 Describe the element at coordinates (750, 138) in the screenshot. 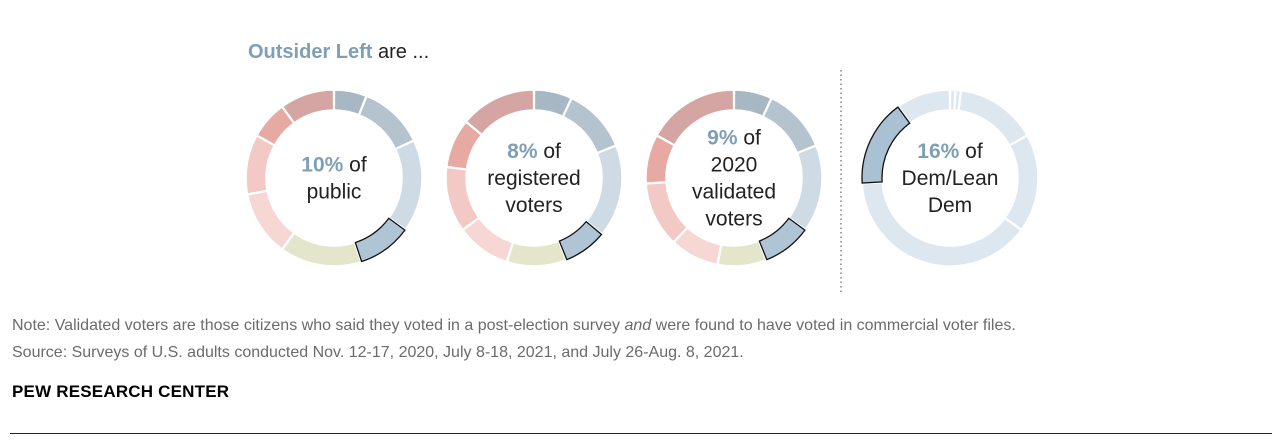

I see `donut-3-share-suffix: of` at that location.